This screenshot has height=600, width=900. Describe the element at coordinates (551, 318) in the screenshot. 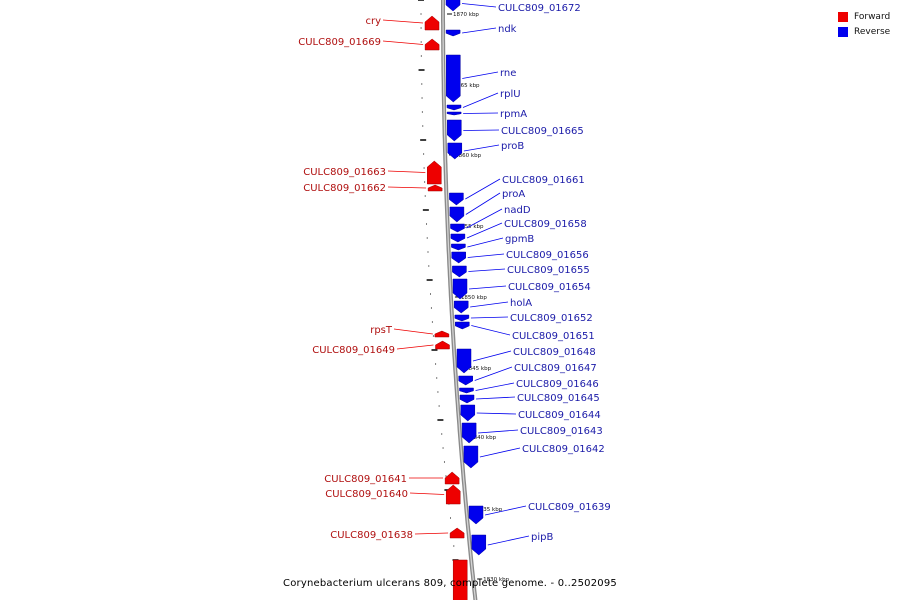

I see `reverse-gene-label: CULC809_01652` at that location.